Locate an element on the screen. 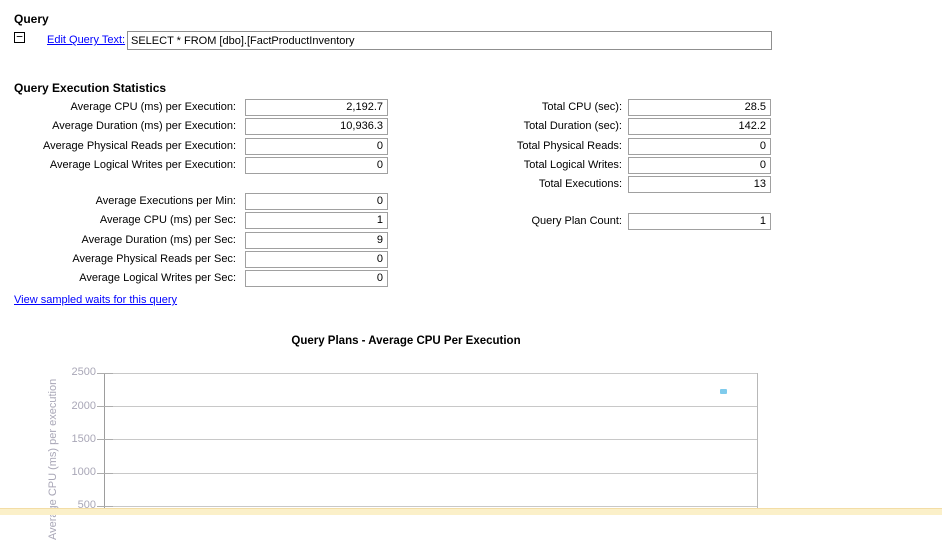 This screenshot has width=942, height=540. stat-value-box: 10,936.3 is located at coordinates (316, 127).